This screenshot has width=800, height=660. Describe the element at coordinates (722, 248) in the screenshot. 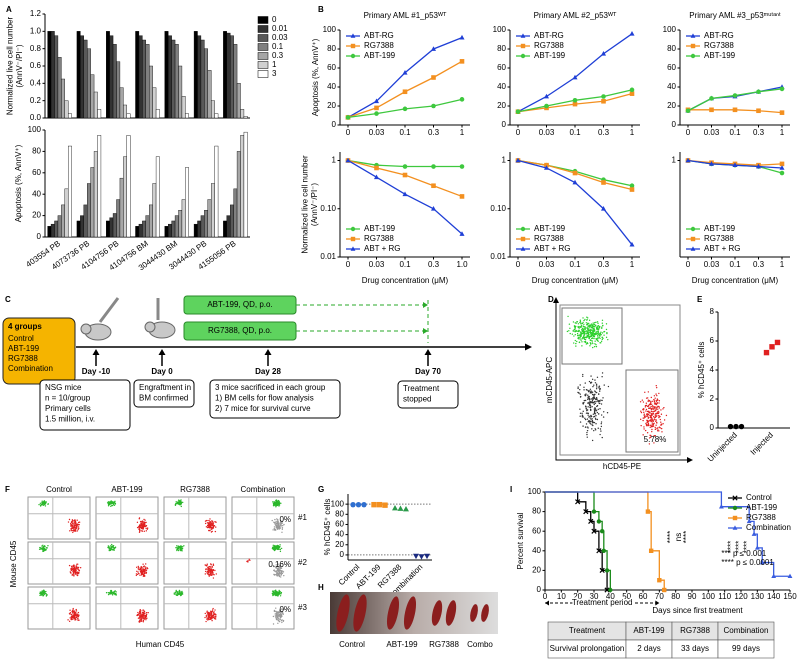

I see `legend-label: ABT + RG` at that location.